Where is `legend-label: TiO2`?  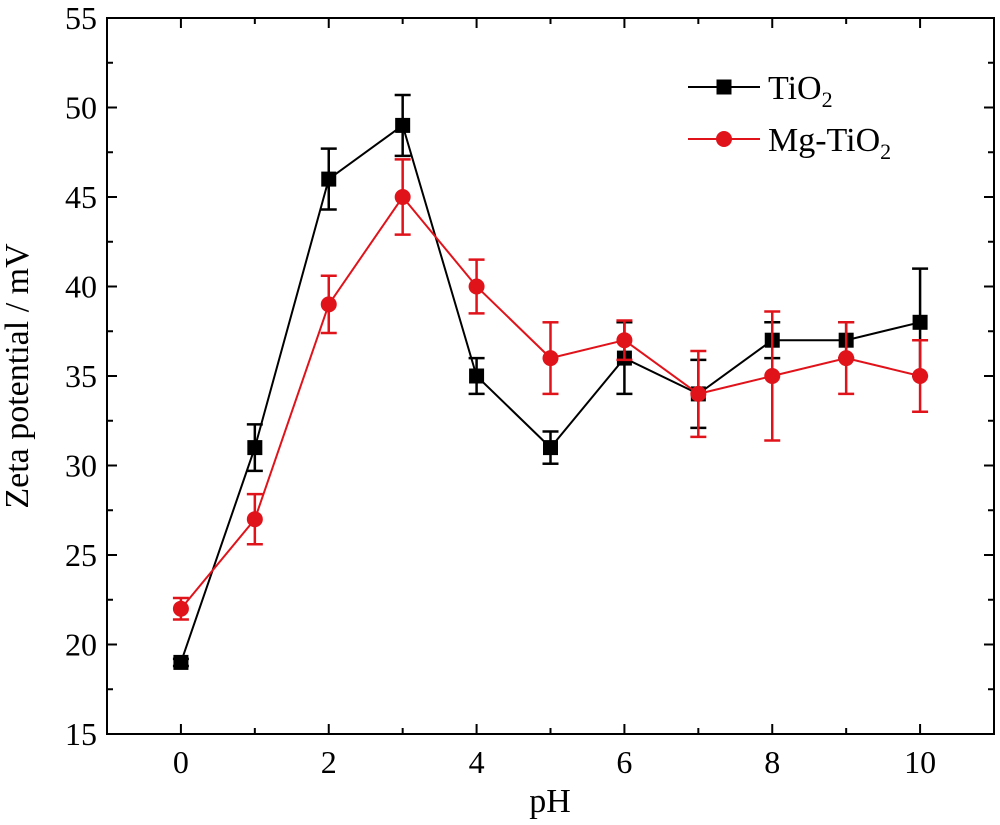 legend-label: TiO2 is located at coordinates (800, 91).